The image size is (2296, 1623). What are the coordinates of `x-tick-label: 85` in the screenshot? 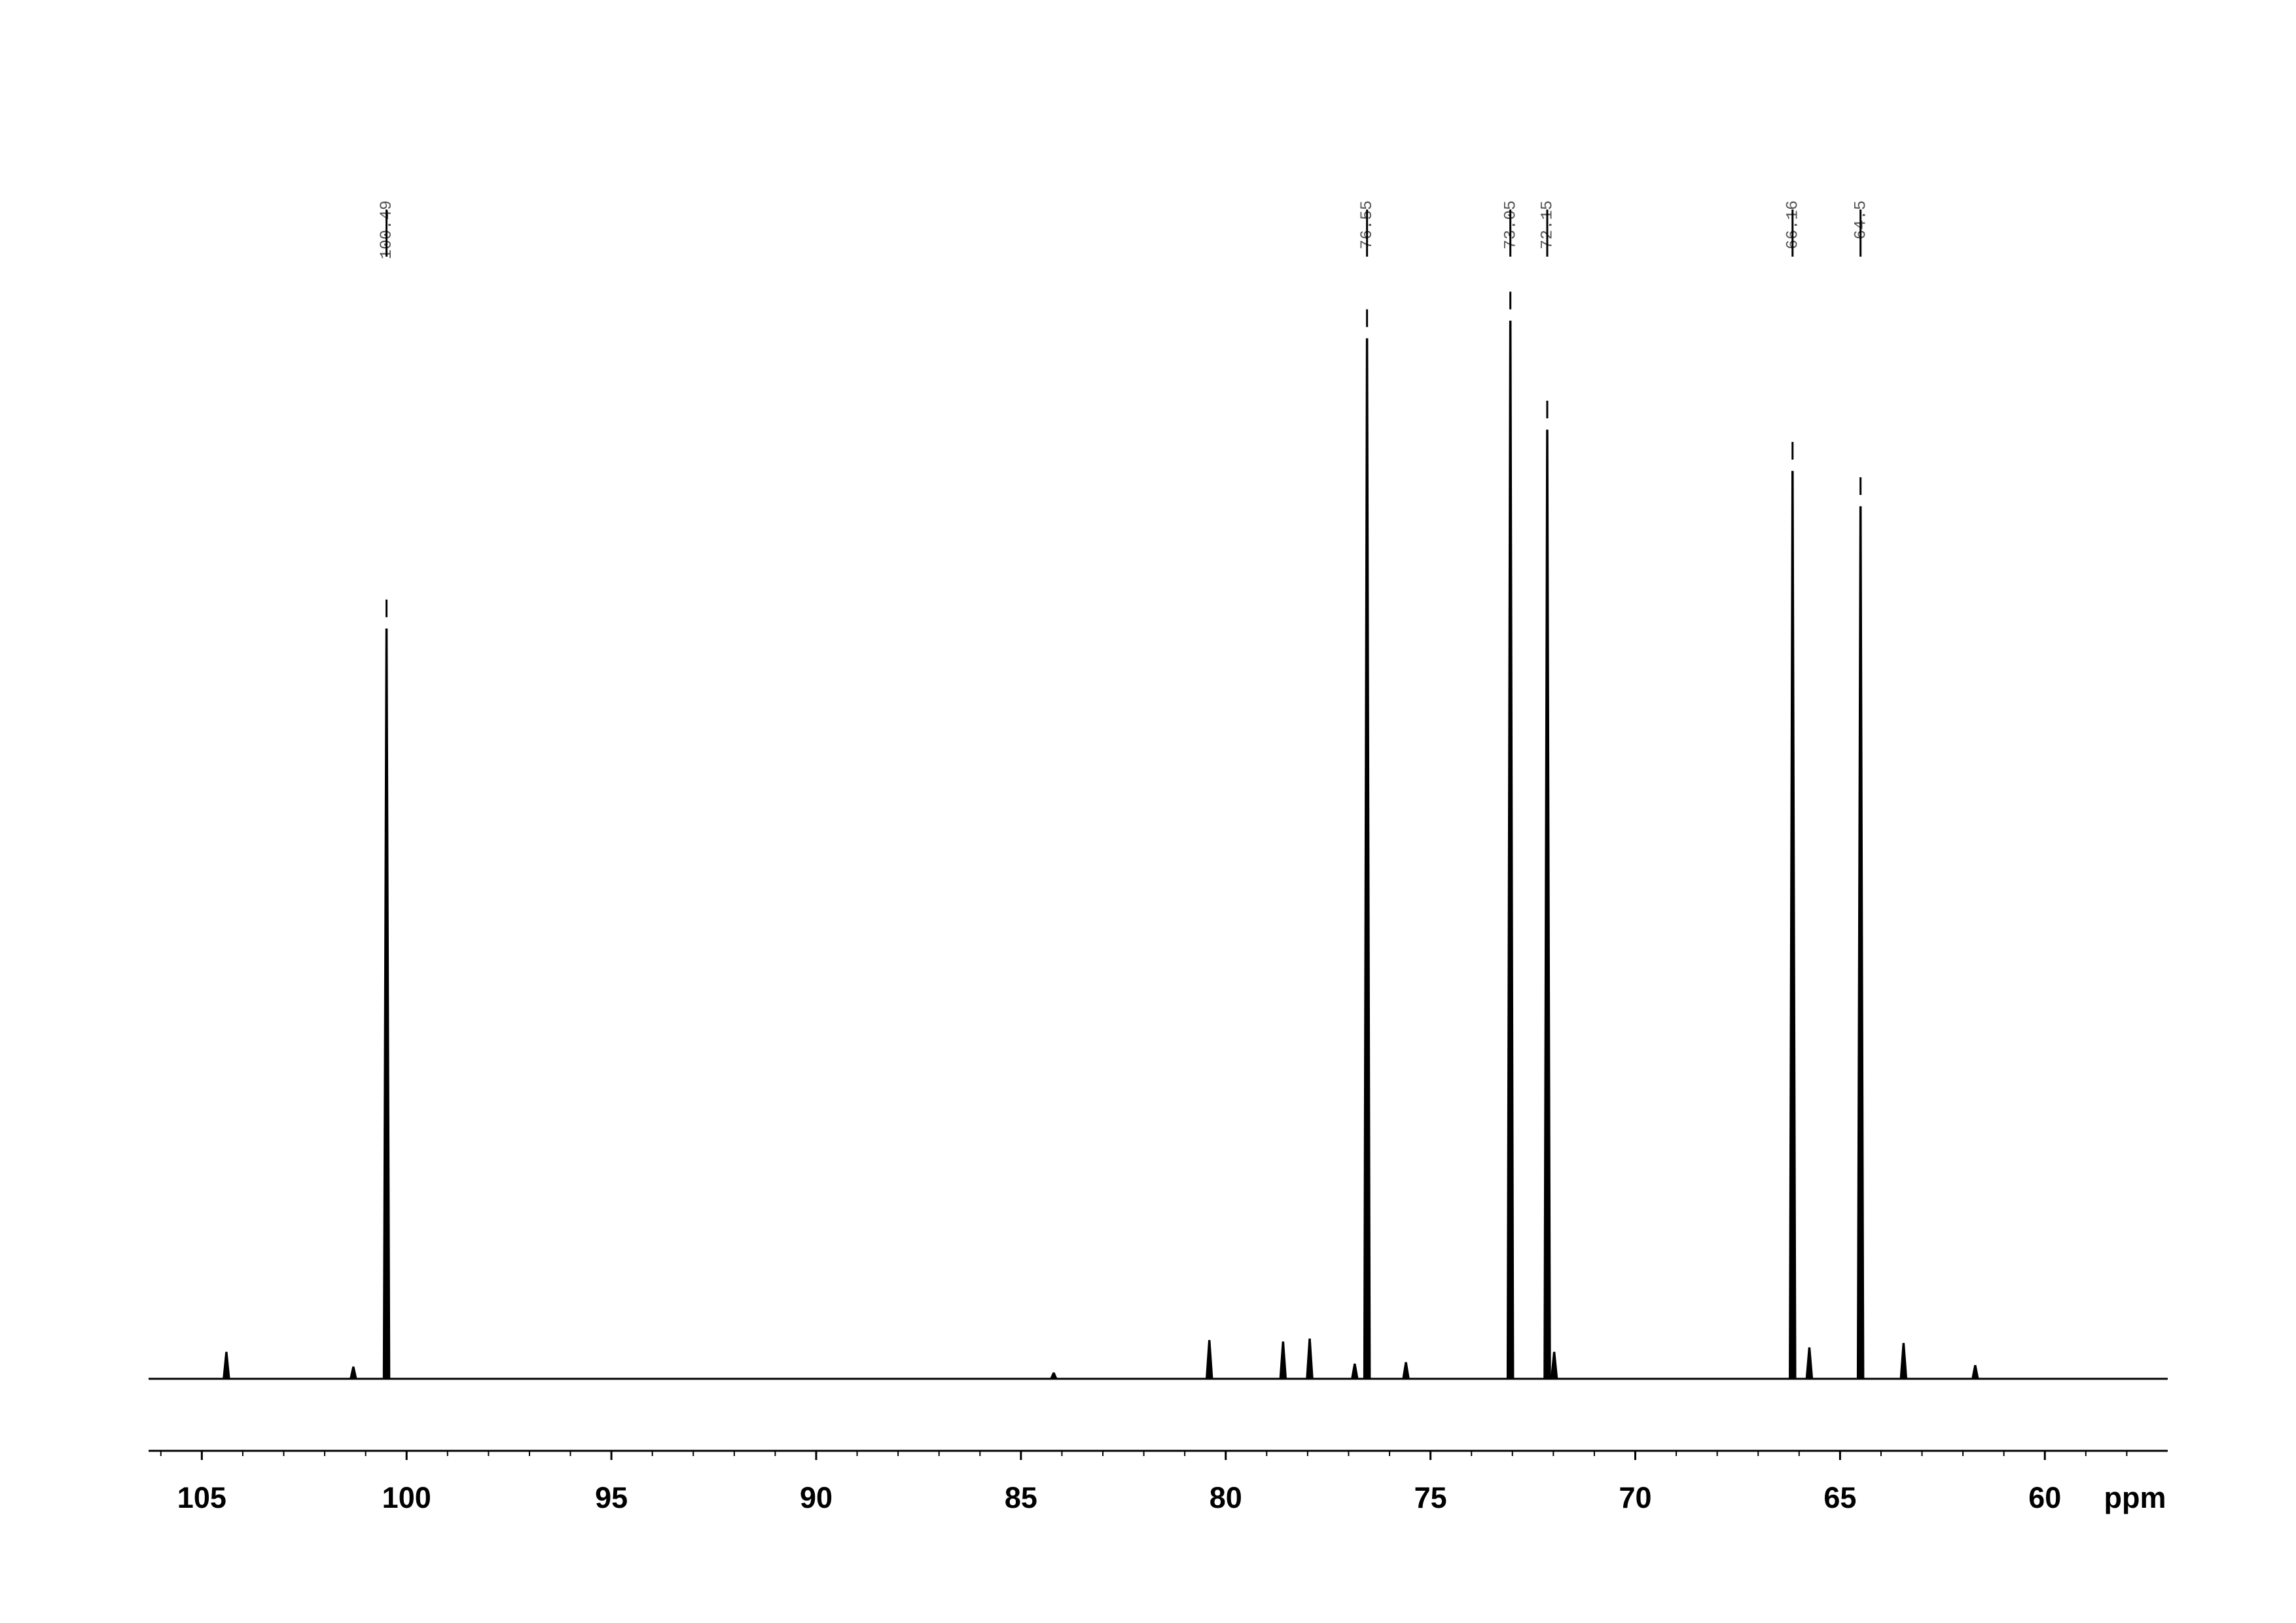 It's located at (1021, 1497).